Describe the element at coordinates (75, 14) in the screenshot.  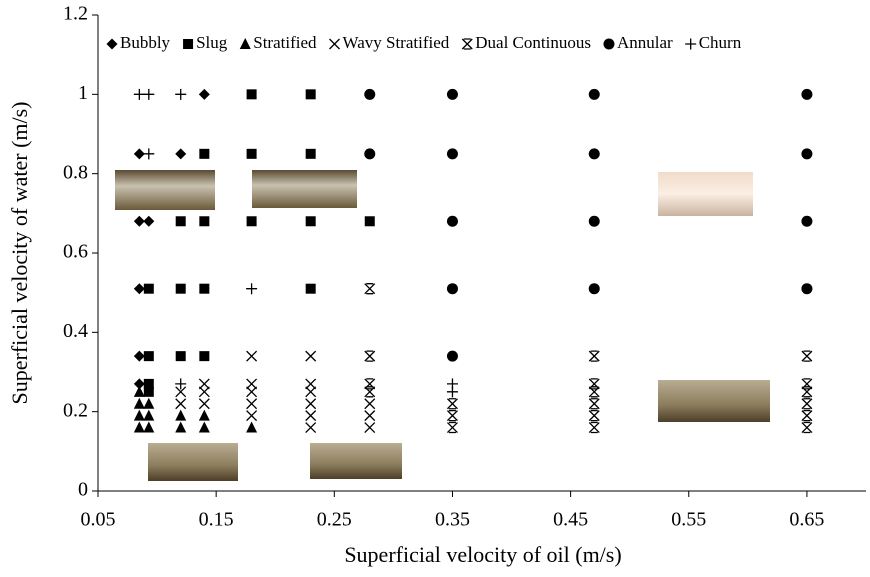
I see `y-tick-label: 1.2` at that location.